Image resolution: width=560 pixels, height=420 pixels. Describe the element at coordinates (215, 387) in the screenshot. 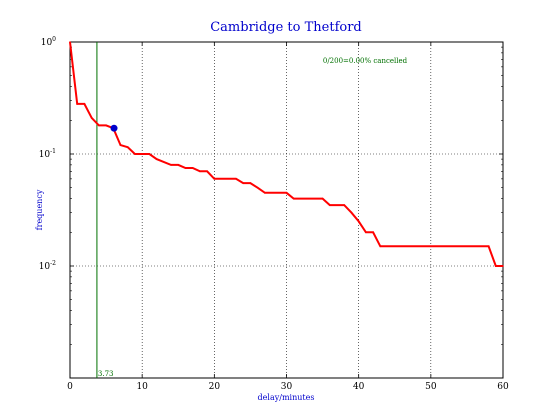

I see `x-tick-label: 20` at that location.